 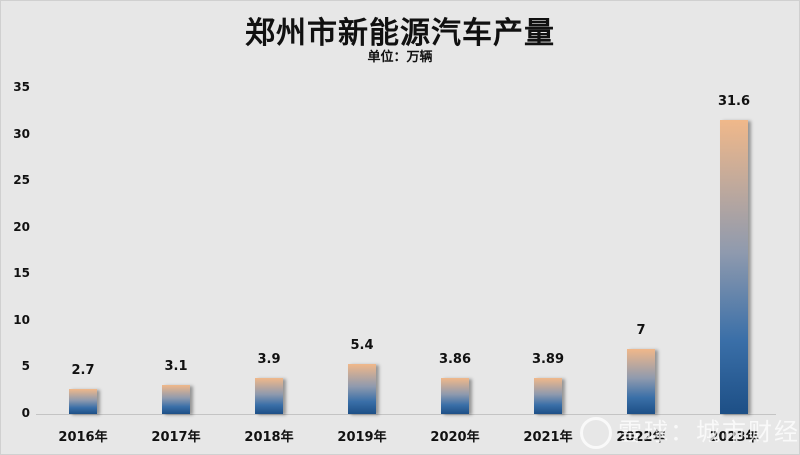 What do you see at coordinates (548, 359) in the screenshot?
I see `data-label: 3.89` at bounding box center [548, 359].